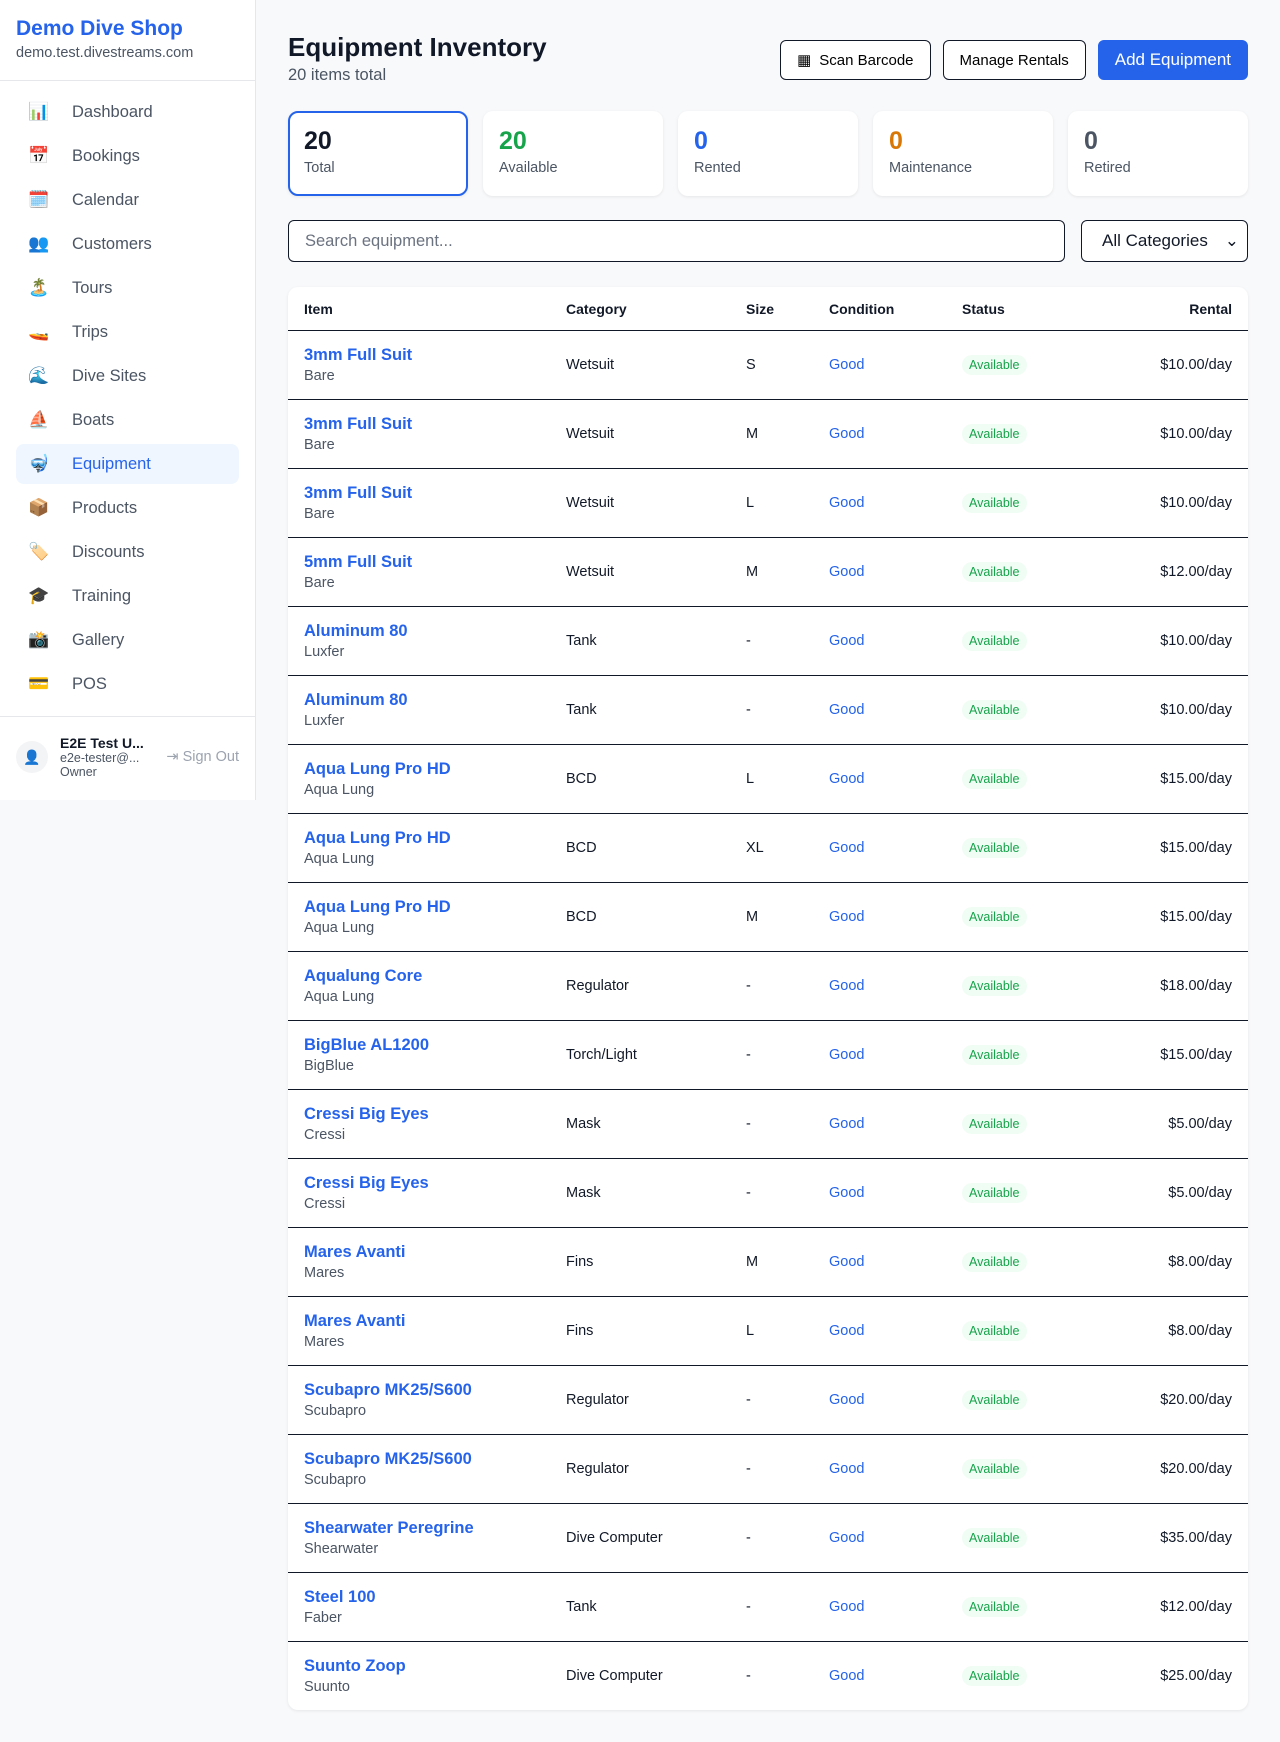 The image size is (1280, 1742). What do you see at coordinates (1196, 1055) in the screenshot?
I see `item-rental-price: $15.00/day` at bounding box center [1196, 1055].